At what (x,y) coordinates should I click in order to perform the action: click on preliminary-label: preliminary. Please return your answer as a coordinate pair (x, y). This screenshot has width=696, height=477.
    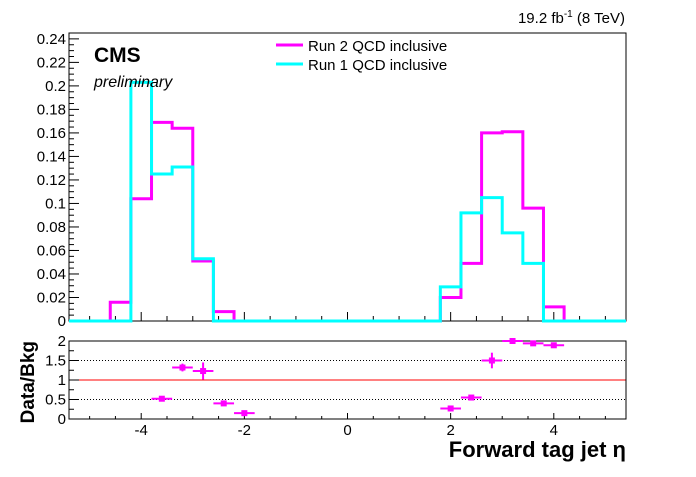
    Looking at the image, I should click on (133, 82).